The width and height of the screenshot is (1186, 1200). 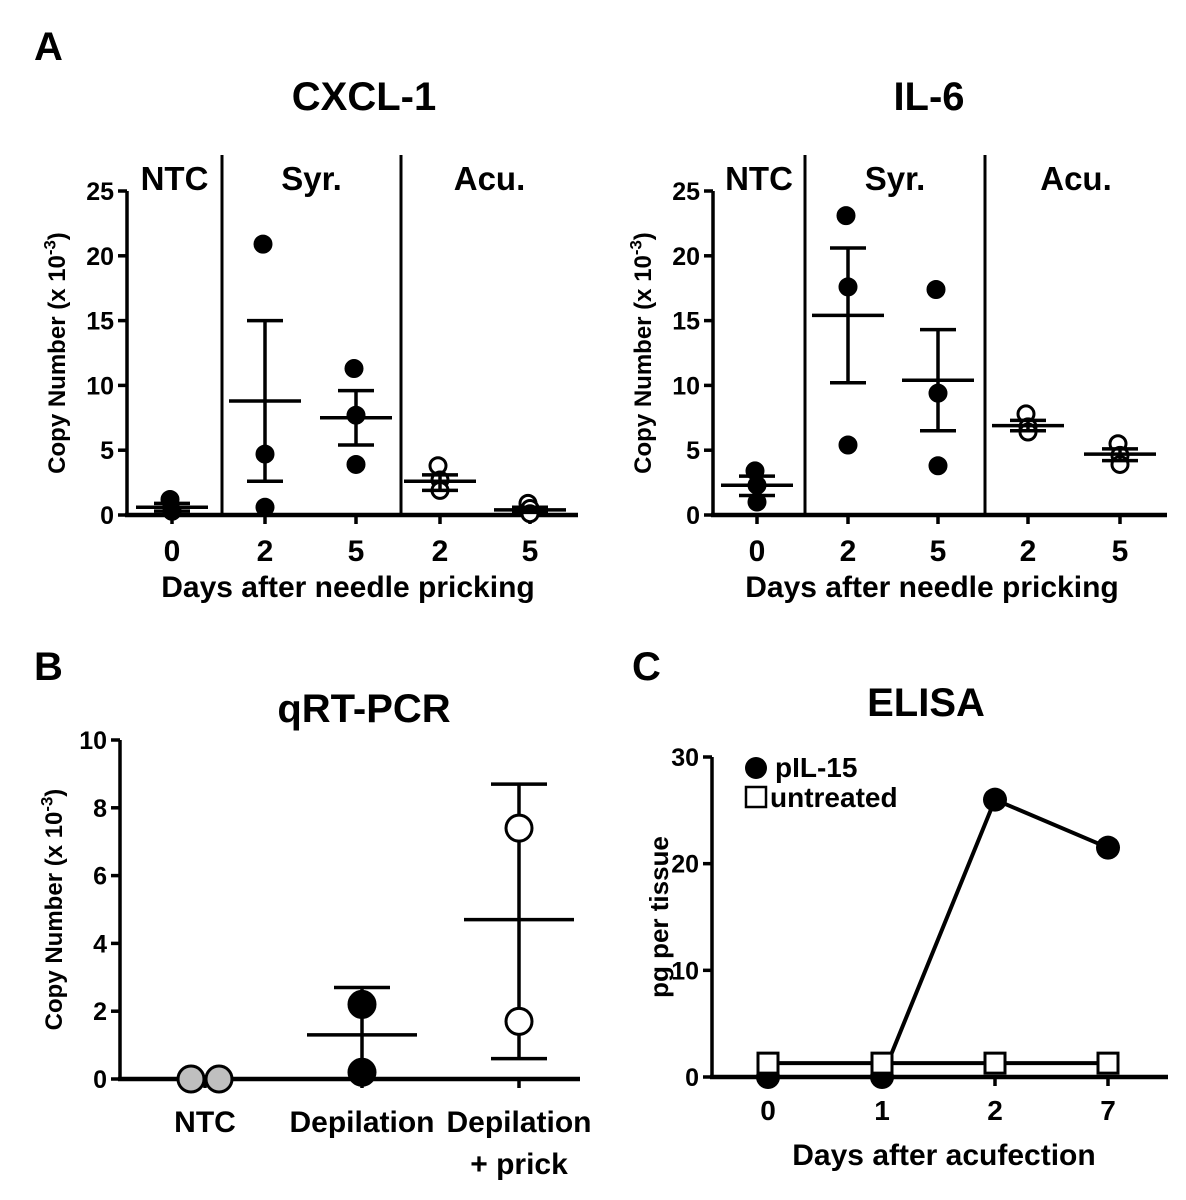 What do you see at coordinates (756, 797) in the screenshot?
I see `legend-marker-untreated` at bounding box center [756, 797].